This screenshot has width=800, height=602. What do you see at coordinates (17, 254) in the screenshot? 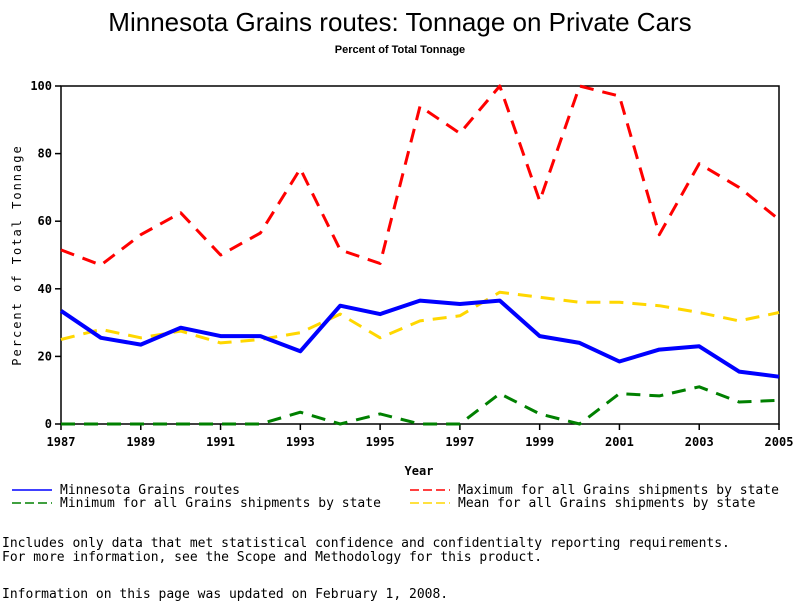
I see `y-axis-label: Percent of Total Tonnage` at bounding box center [17, 254].